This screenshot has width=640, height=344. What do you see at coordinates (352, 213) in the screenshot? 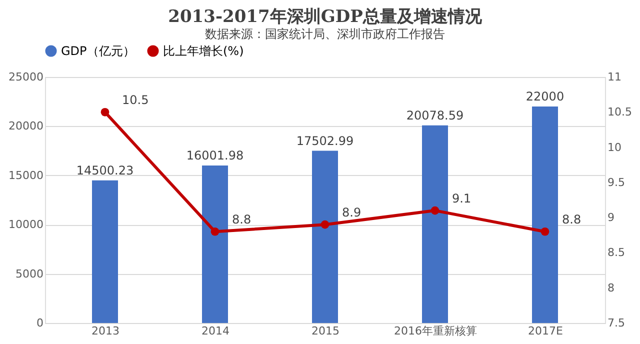
I see `data-label: 8.9` at bounding box center [352, 213].